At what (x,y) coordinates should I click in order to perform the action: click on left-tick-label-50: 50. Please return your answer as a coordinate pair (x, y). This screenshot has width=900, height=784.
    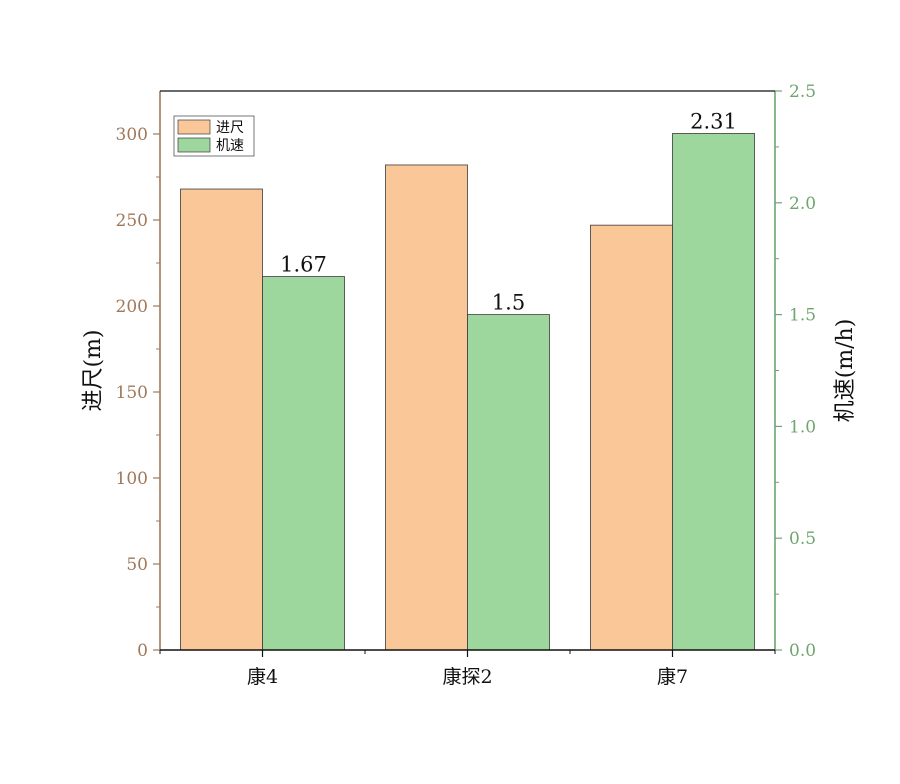
    Looking at the image, I should click on (137, 565).